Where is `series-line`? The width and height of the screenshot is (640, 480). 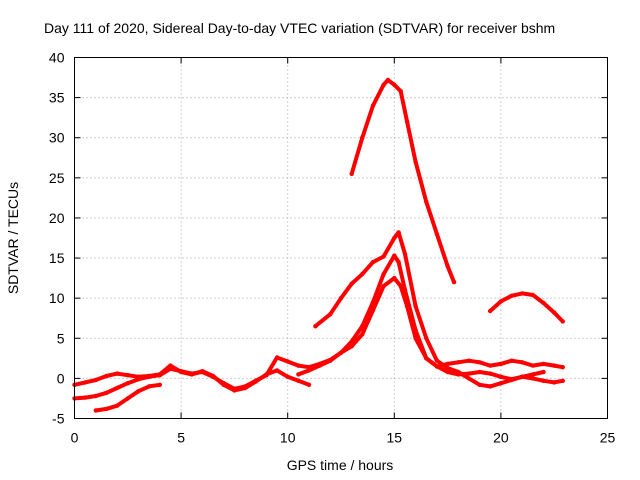 series-line is located at coordinates (191, 378).